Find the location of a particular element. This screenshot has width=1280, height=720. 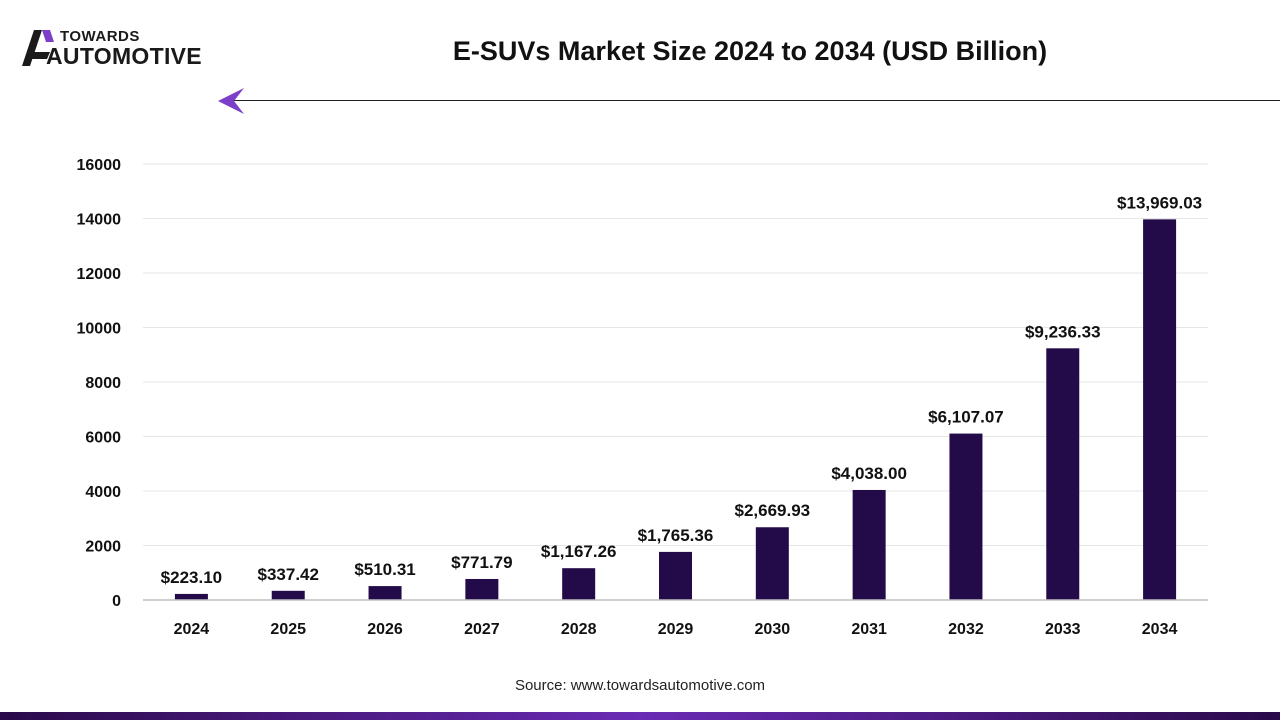

data-label: $223.10 is located at coordinates (191, 577).